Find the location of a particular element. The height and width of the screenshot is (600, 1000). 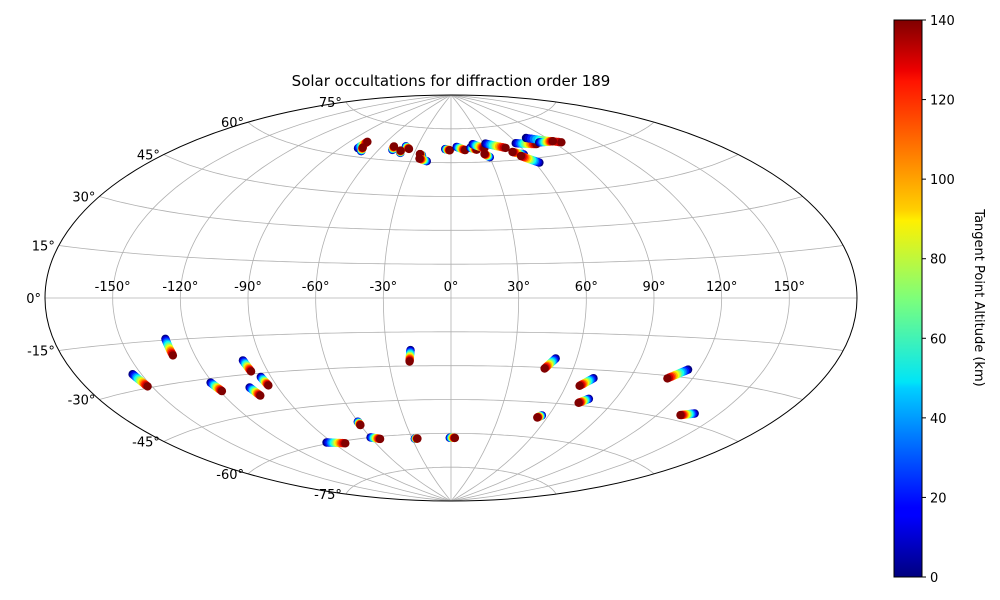

longitude-tick-label: -60° is located at coordinates (316, 287).